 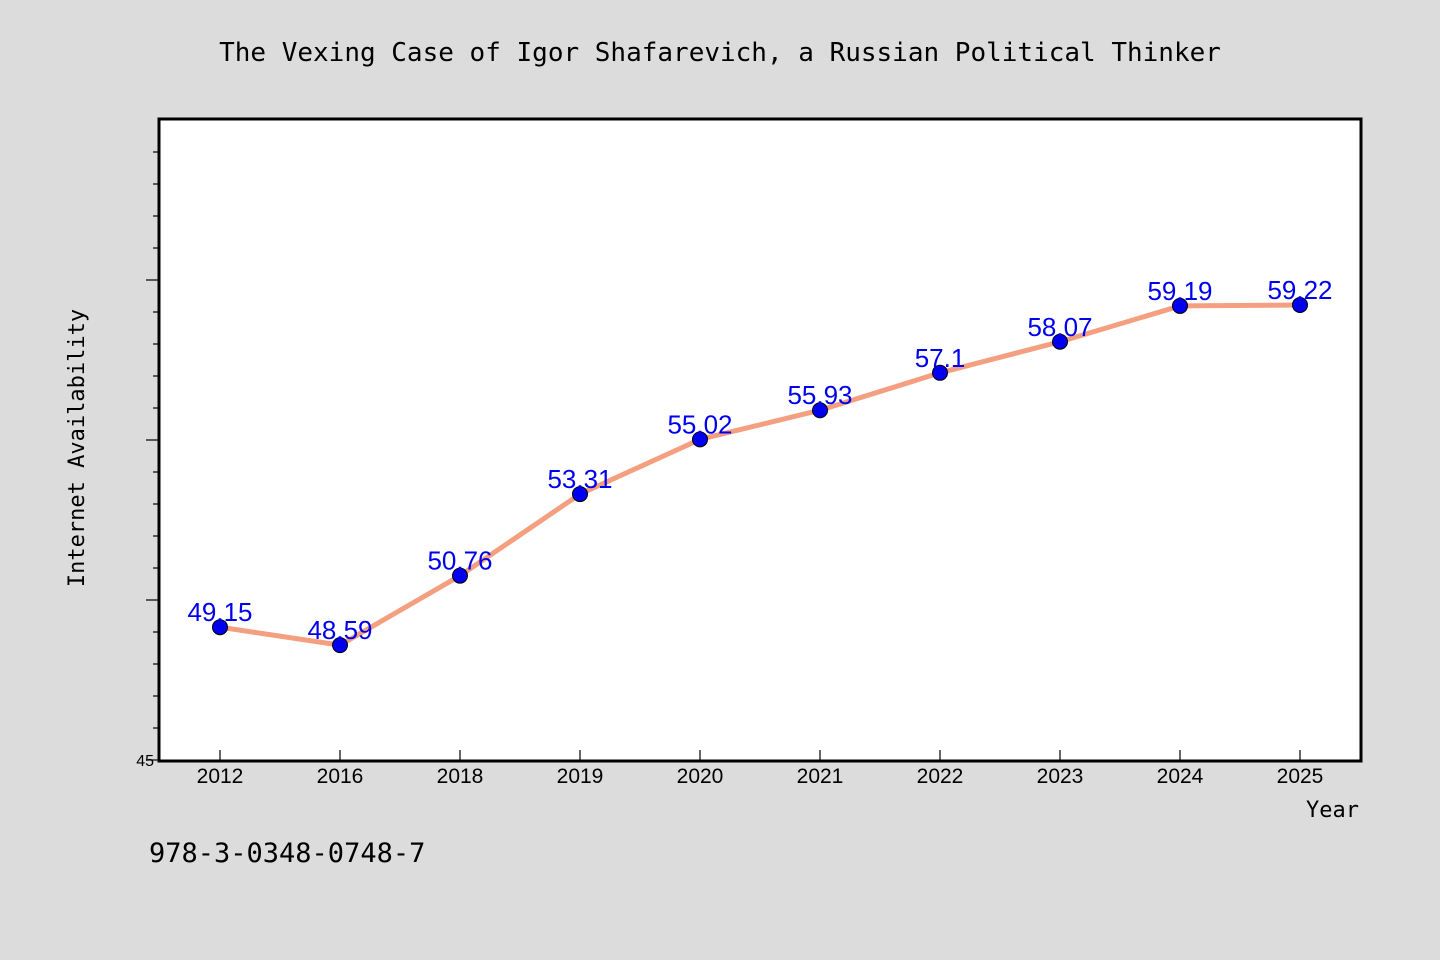 What do you see at coordinates (1179, 291) in the screenshot?
I see `data-label: 59.19` at bounding box center [1179, 291].